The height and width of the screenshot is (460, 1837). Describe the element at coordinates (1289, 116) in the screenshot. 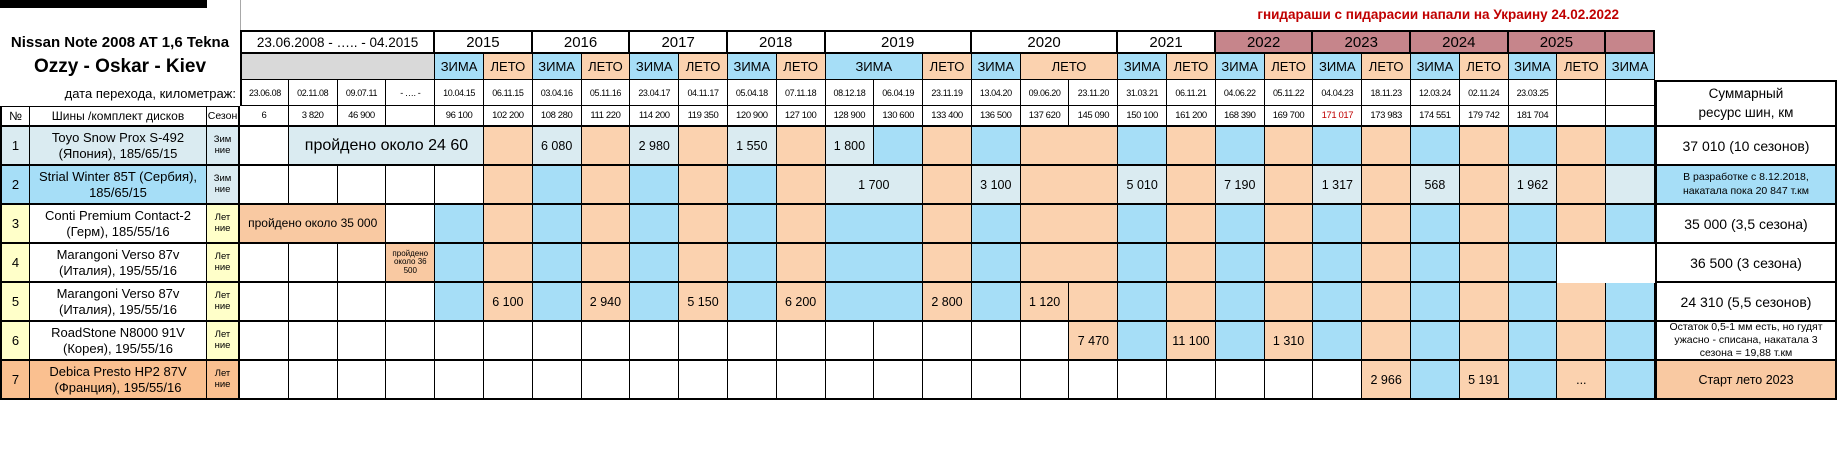

I see `odometer-cell: 169 700` at that location.